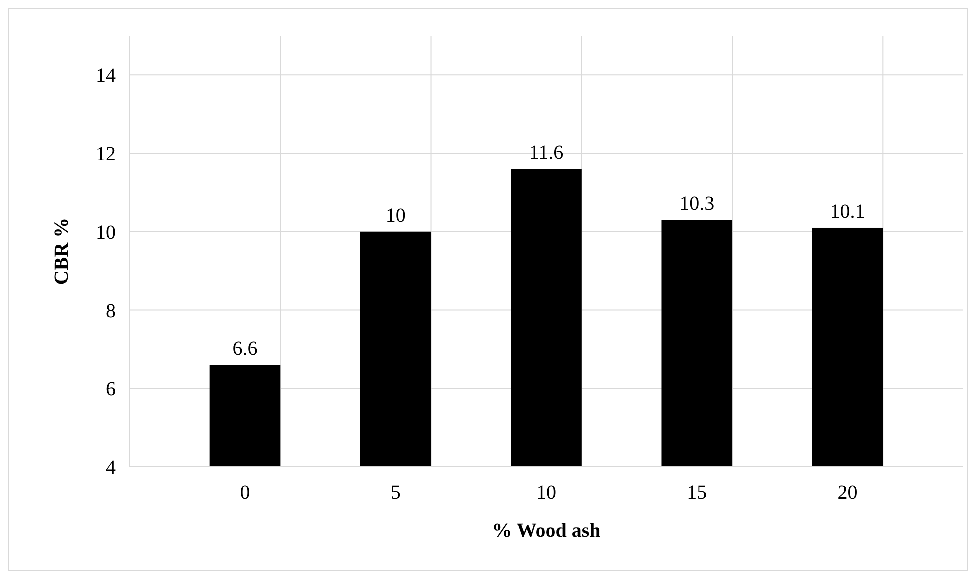 The height and width of the screenshot is (579, 976). Describe the element at coordinates (697, 204) in the screenshot. I see `data-label: 10.3` at that location.